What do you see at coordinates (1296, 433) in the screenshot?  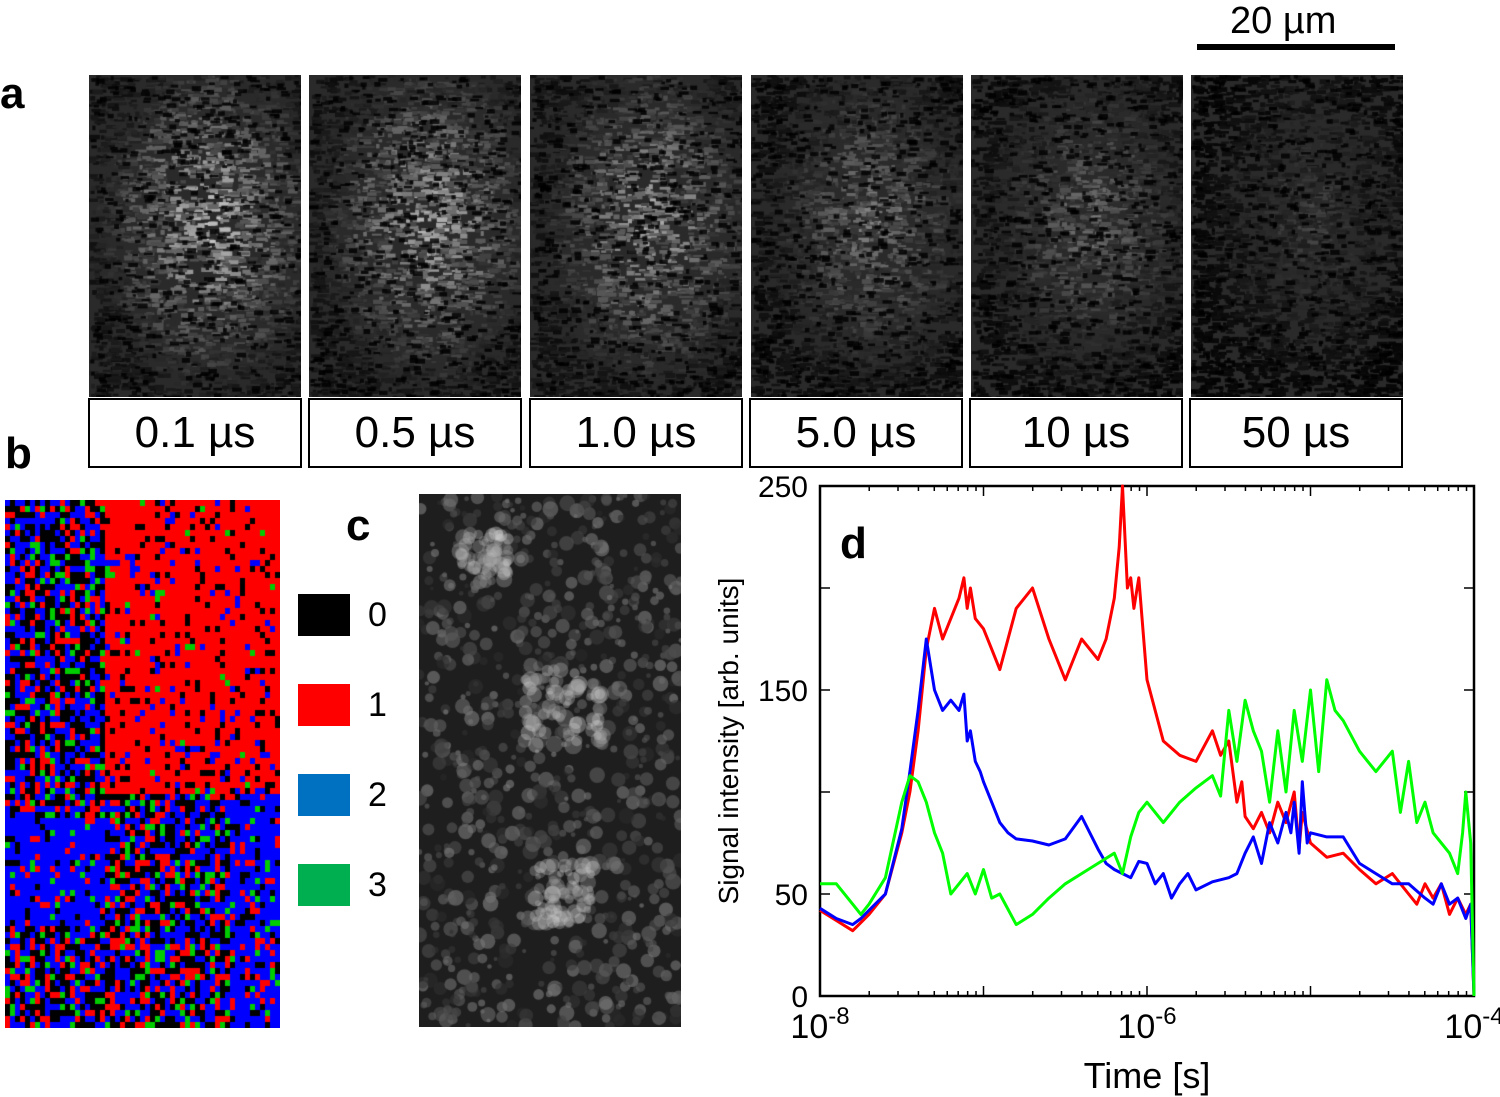 I see `frame-time-label: 50 µs` at bounding box center [1296, 433].